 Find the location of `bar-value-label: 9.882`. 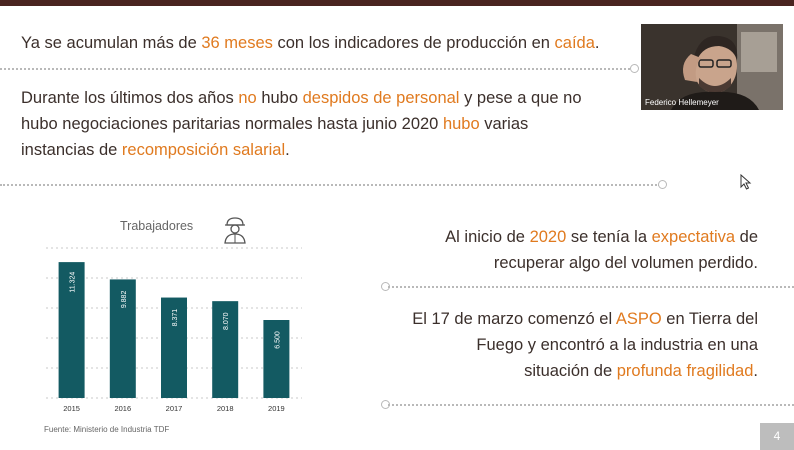

bar-value-label: 9.882 is located at coordinates (124, 300).